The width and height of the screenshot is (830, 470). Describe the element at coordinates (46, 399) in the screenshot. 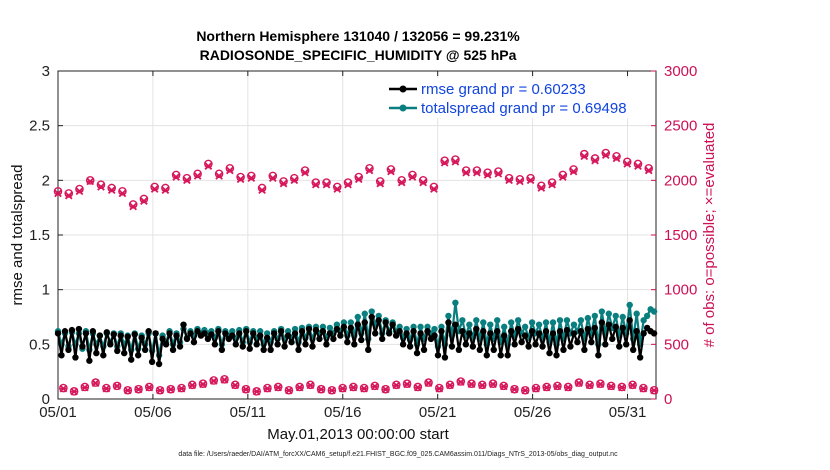

I see `y-left-tick-label: 0` at that location.